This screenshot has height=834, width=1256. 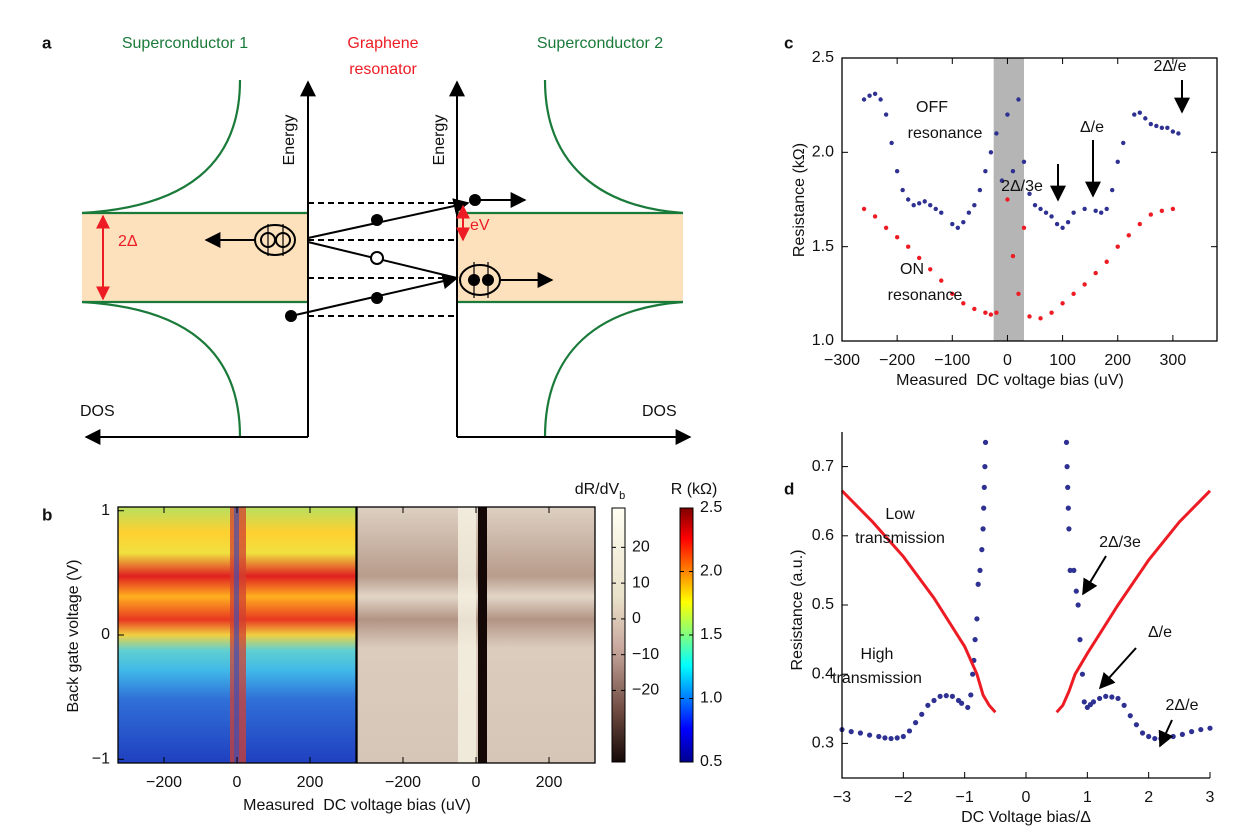 I want to click on colorbar-tick-label: 20, so click(x=641, y=547).